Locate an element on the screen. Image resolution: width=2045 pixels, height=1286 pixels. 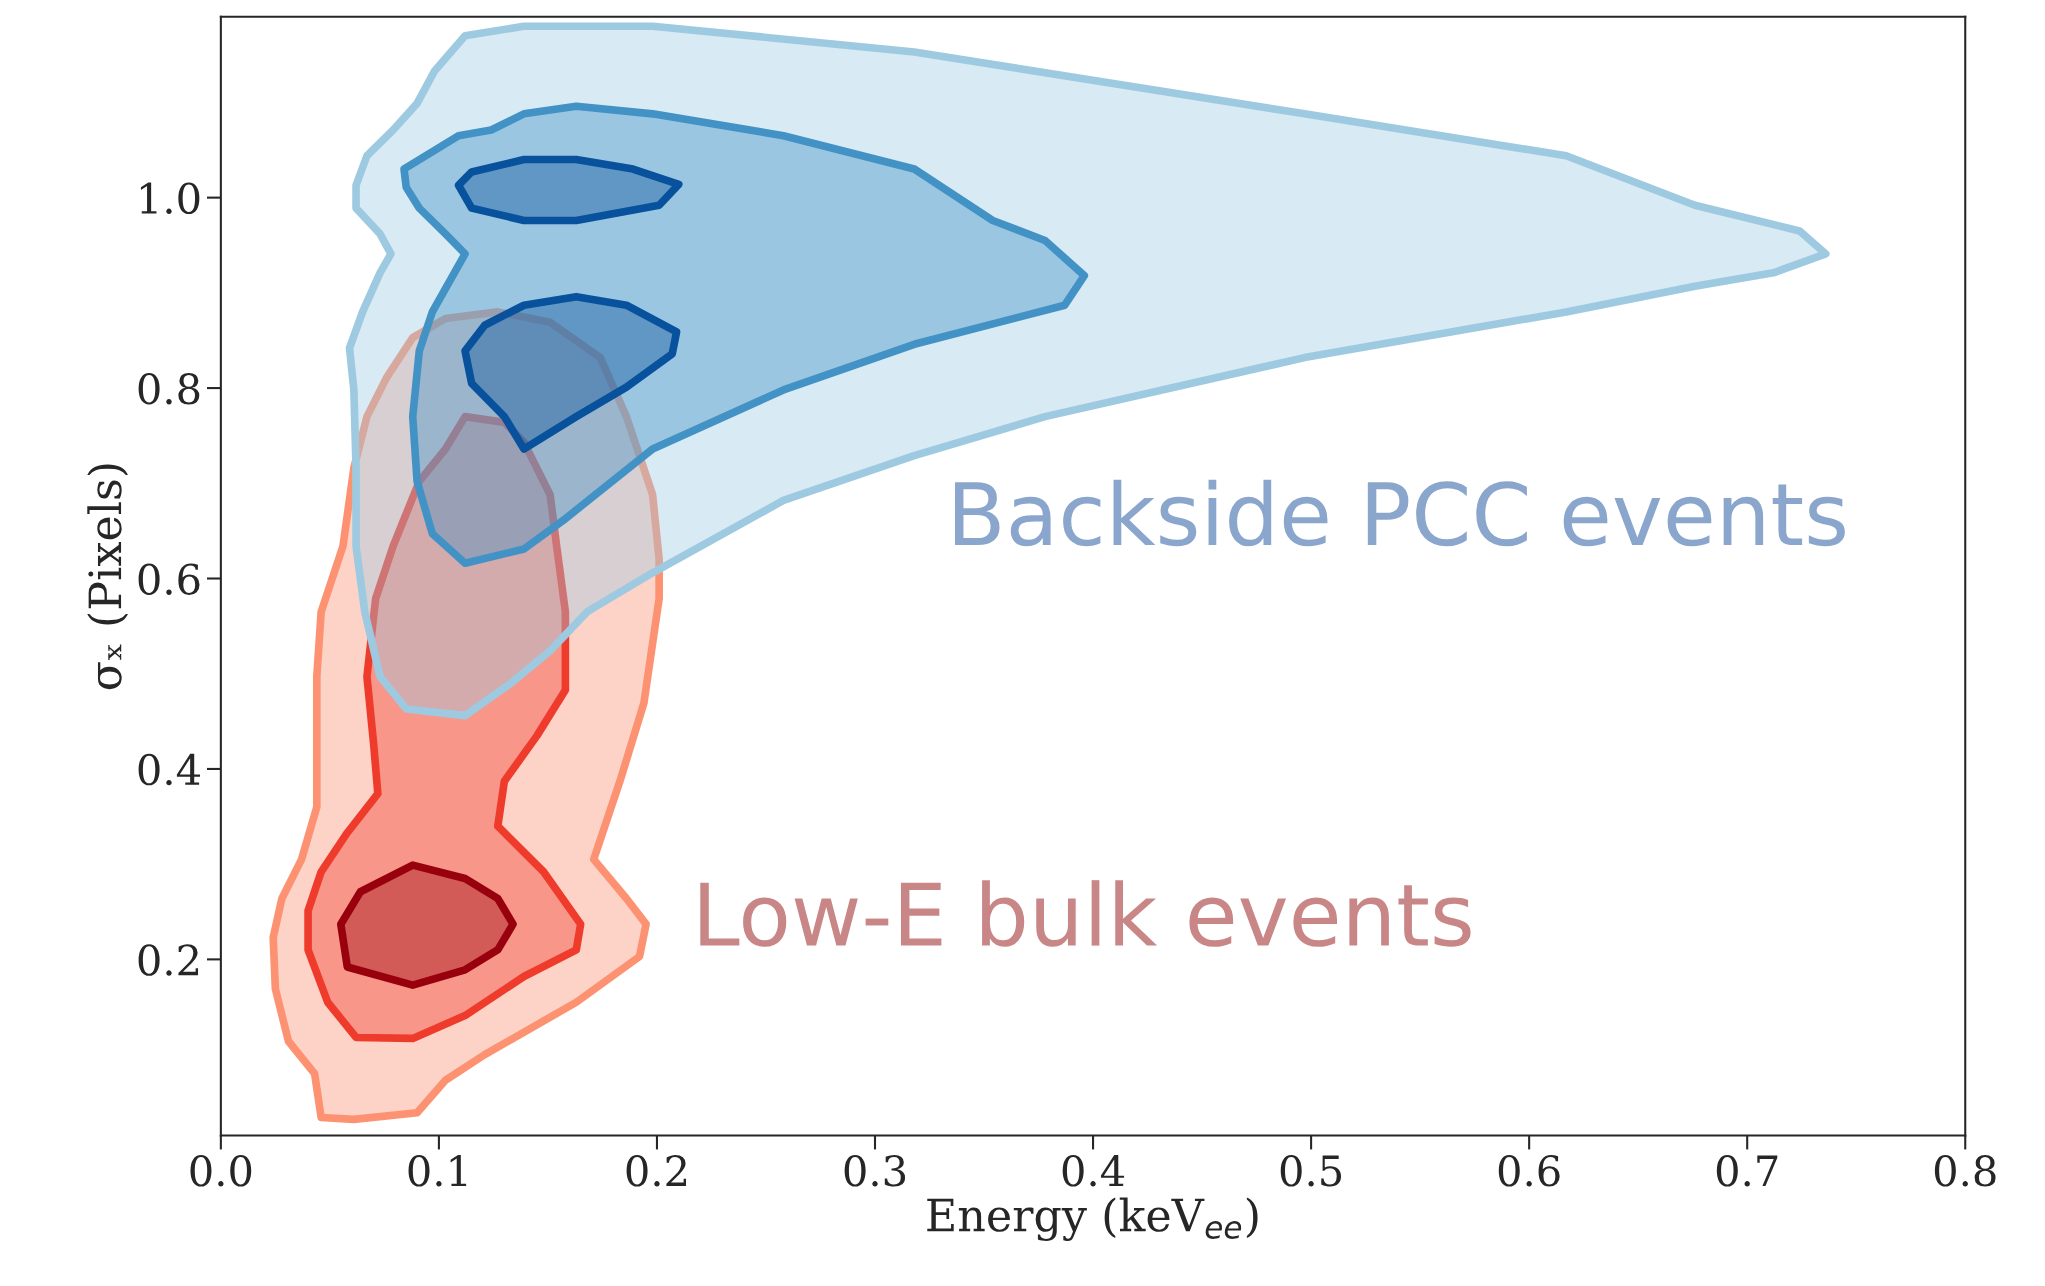
y-tick-label: 0.4 is located at coordinates (169, 769).